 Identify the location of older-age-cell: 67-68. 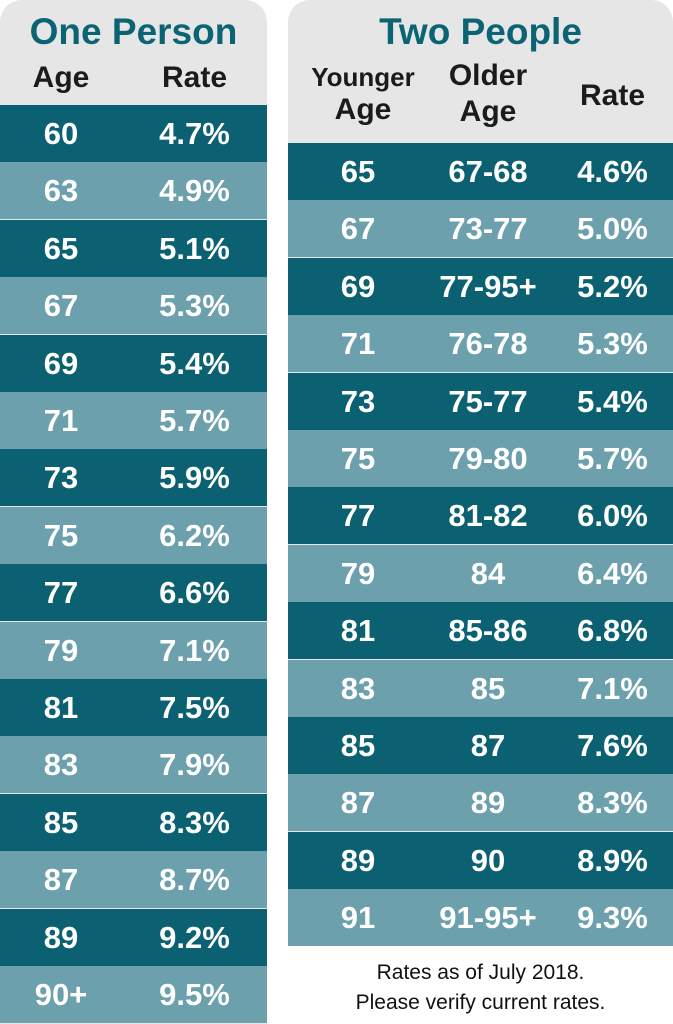
(488, 171).